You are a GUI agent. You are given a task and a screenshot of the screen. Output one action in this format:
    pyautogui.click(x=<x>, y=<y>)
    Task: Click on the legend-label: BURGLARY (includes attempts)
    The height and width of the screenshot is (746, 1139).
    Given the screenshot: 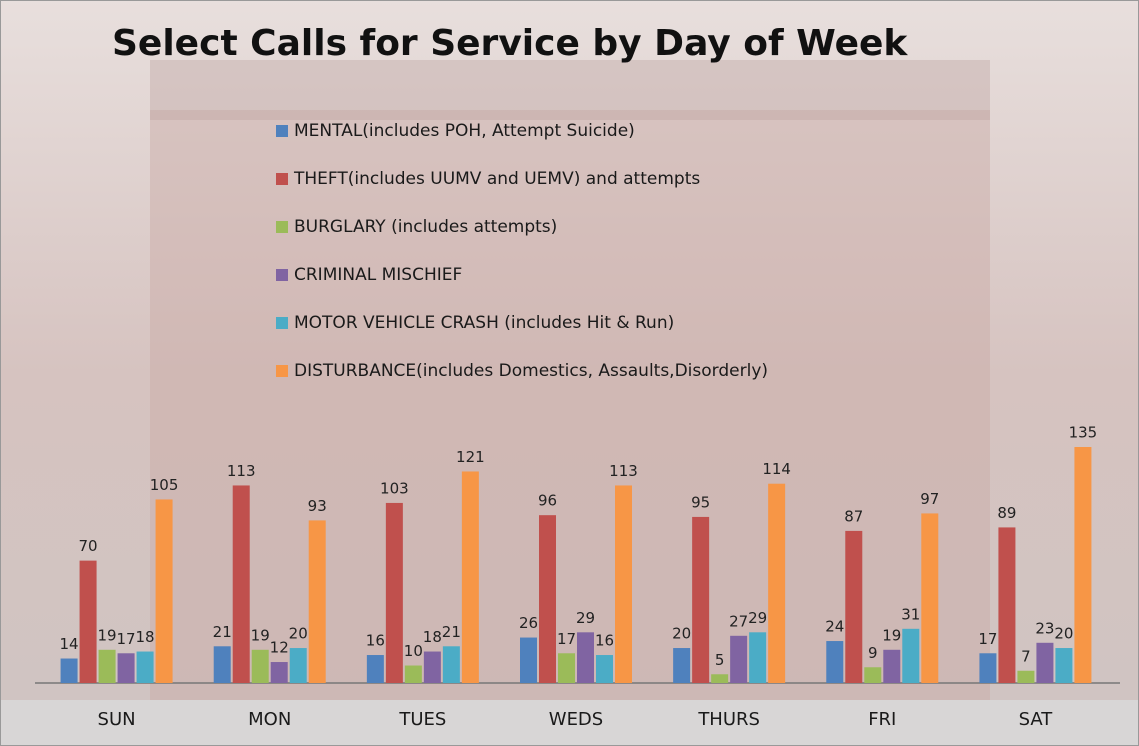 What is the action you would take?
    pyautogui.click(x=425, y=227)
    